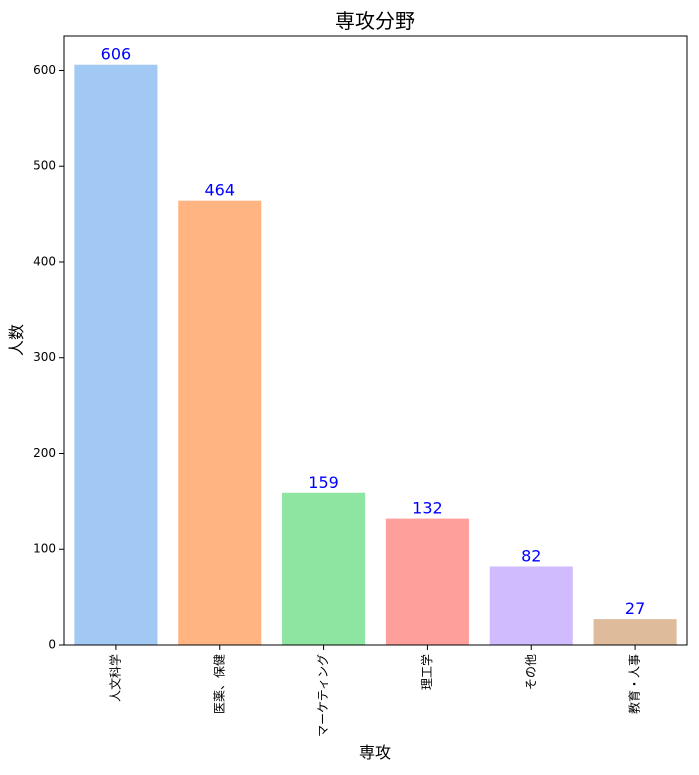 The width and height of the screenshot is (699, 775). What do you see at coordinates (44, 453) in the screenshot?
I see `y-tick-label: 200` at bounding box center [44, 453].